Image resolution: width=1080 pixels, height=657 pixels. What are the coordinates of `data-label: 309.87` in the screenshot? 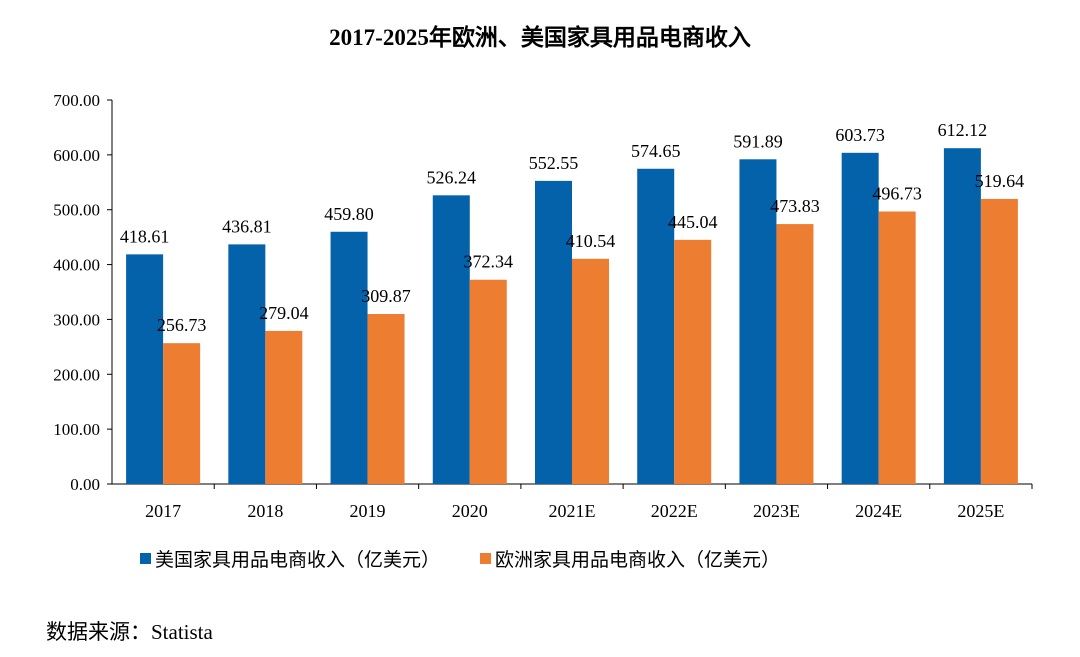 It's located at (386, 296).